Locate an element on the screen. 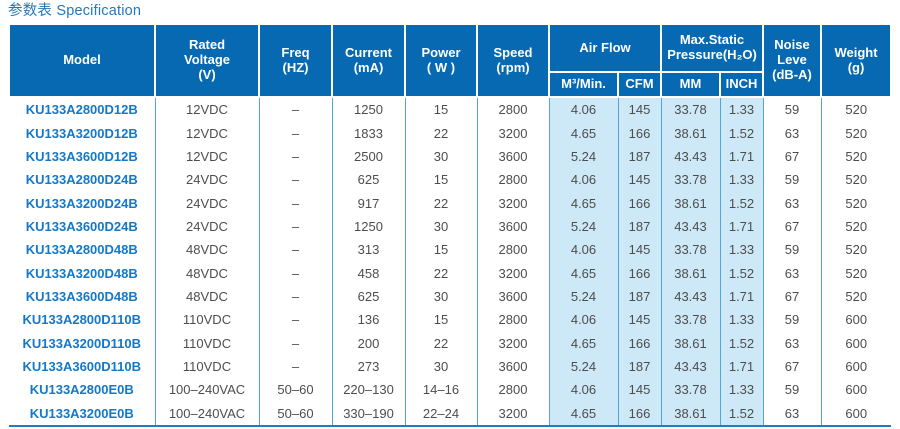  cell-power: 22–24 is located at coordinates (440, 414).